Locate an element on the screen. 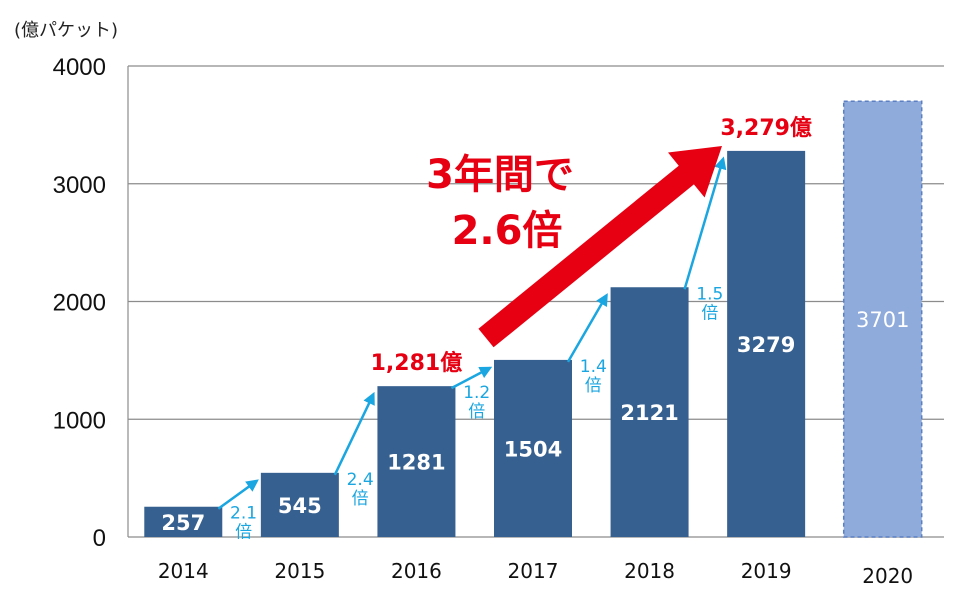 This screenshot has height=590, width=958. growth-ratio-label: 1.4 is located at coordinates (593, 367).